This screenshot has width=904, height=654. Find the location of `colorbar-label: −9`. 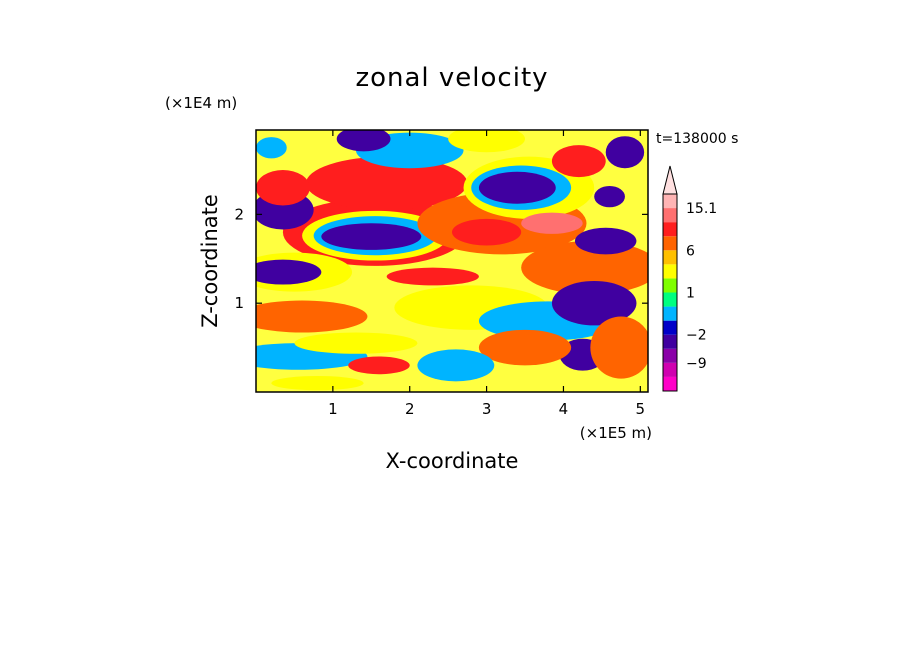

colorbar-label: −9 is located at coordinates (696, 364).